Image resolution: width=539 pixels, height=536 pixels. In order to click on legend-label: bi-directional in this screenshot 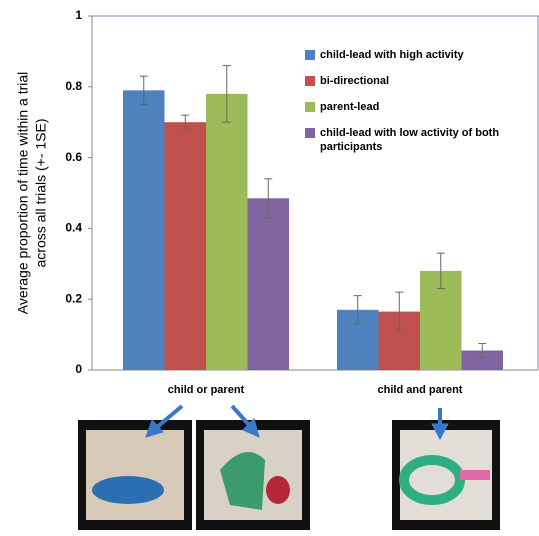, I will do `click(355, 81)`.